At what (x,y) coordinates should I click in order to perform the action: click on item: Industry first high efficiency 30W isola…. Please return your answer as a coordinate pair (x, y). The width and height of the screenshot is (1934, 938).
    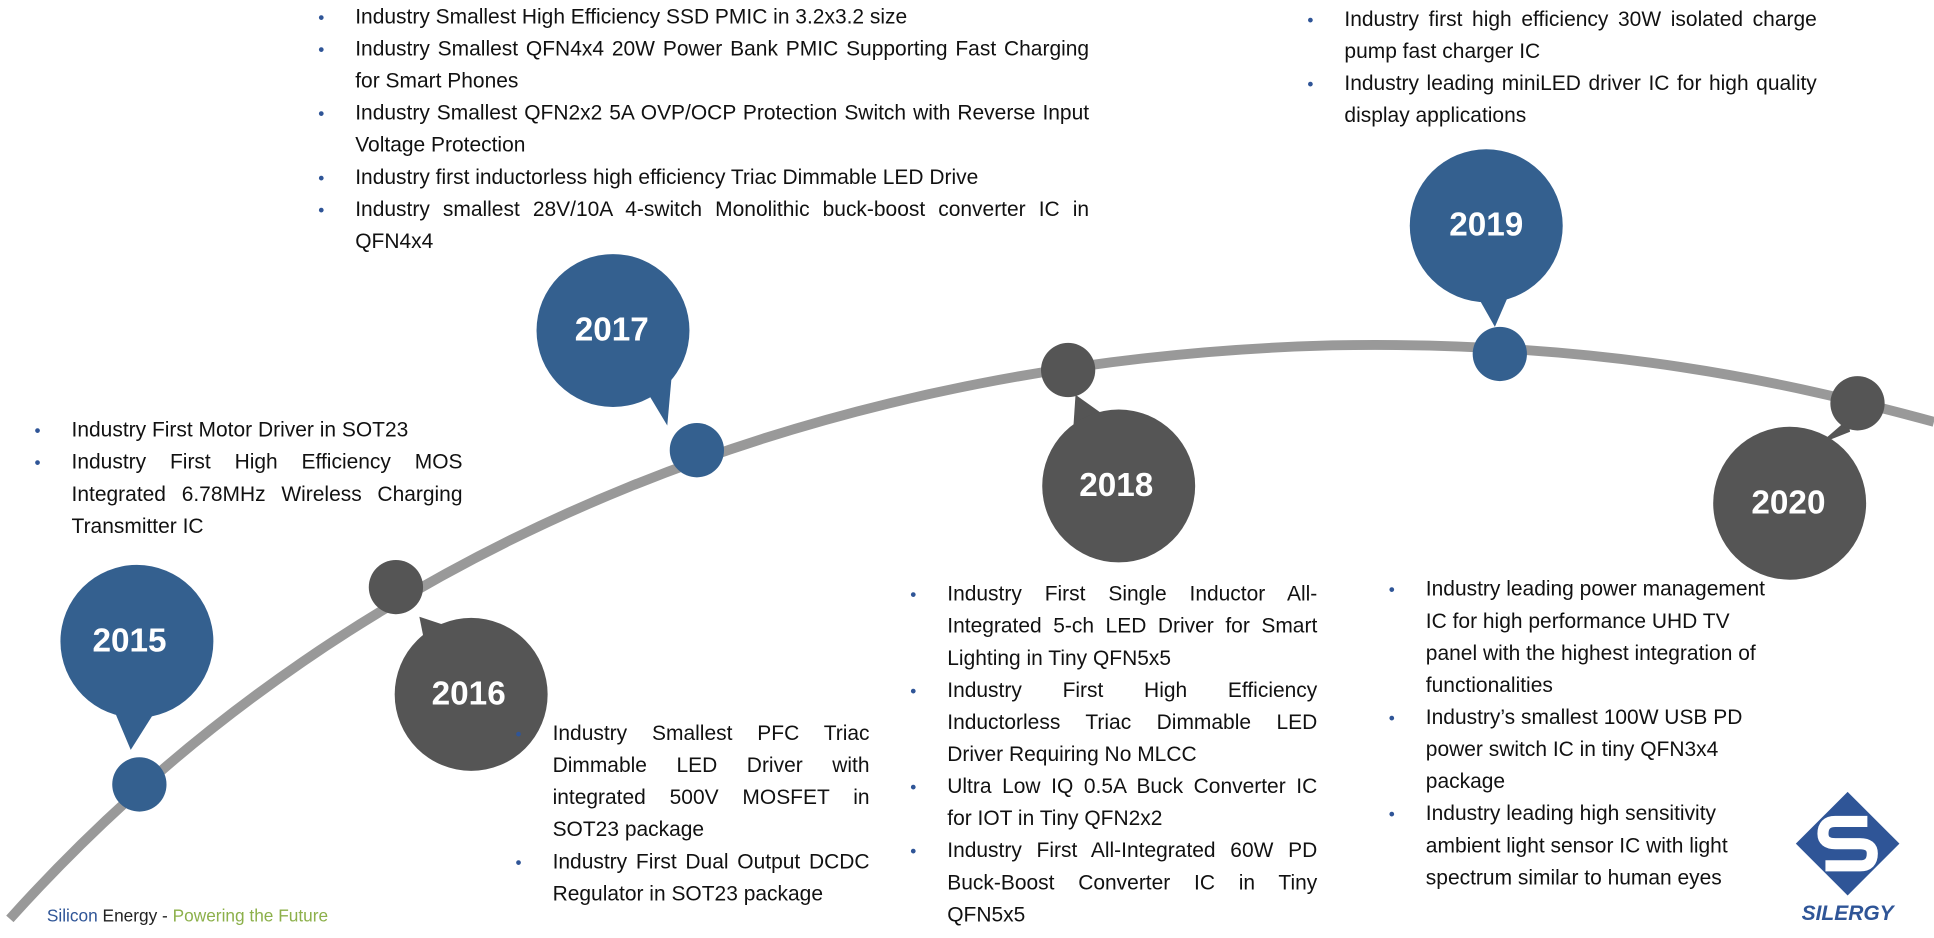
    Looking at the image, I should click on (1561, 36).